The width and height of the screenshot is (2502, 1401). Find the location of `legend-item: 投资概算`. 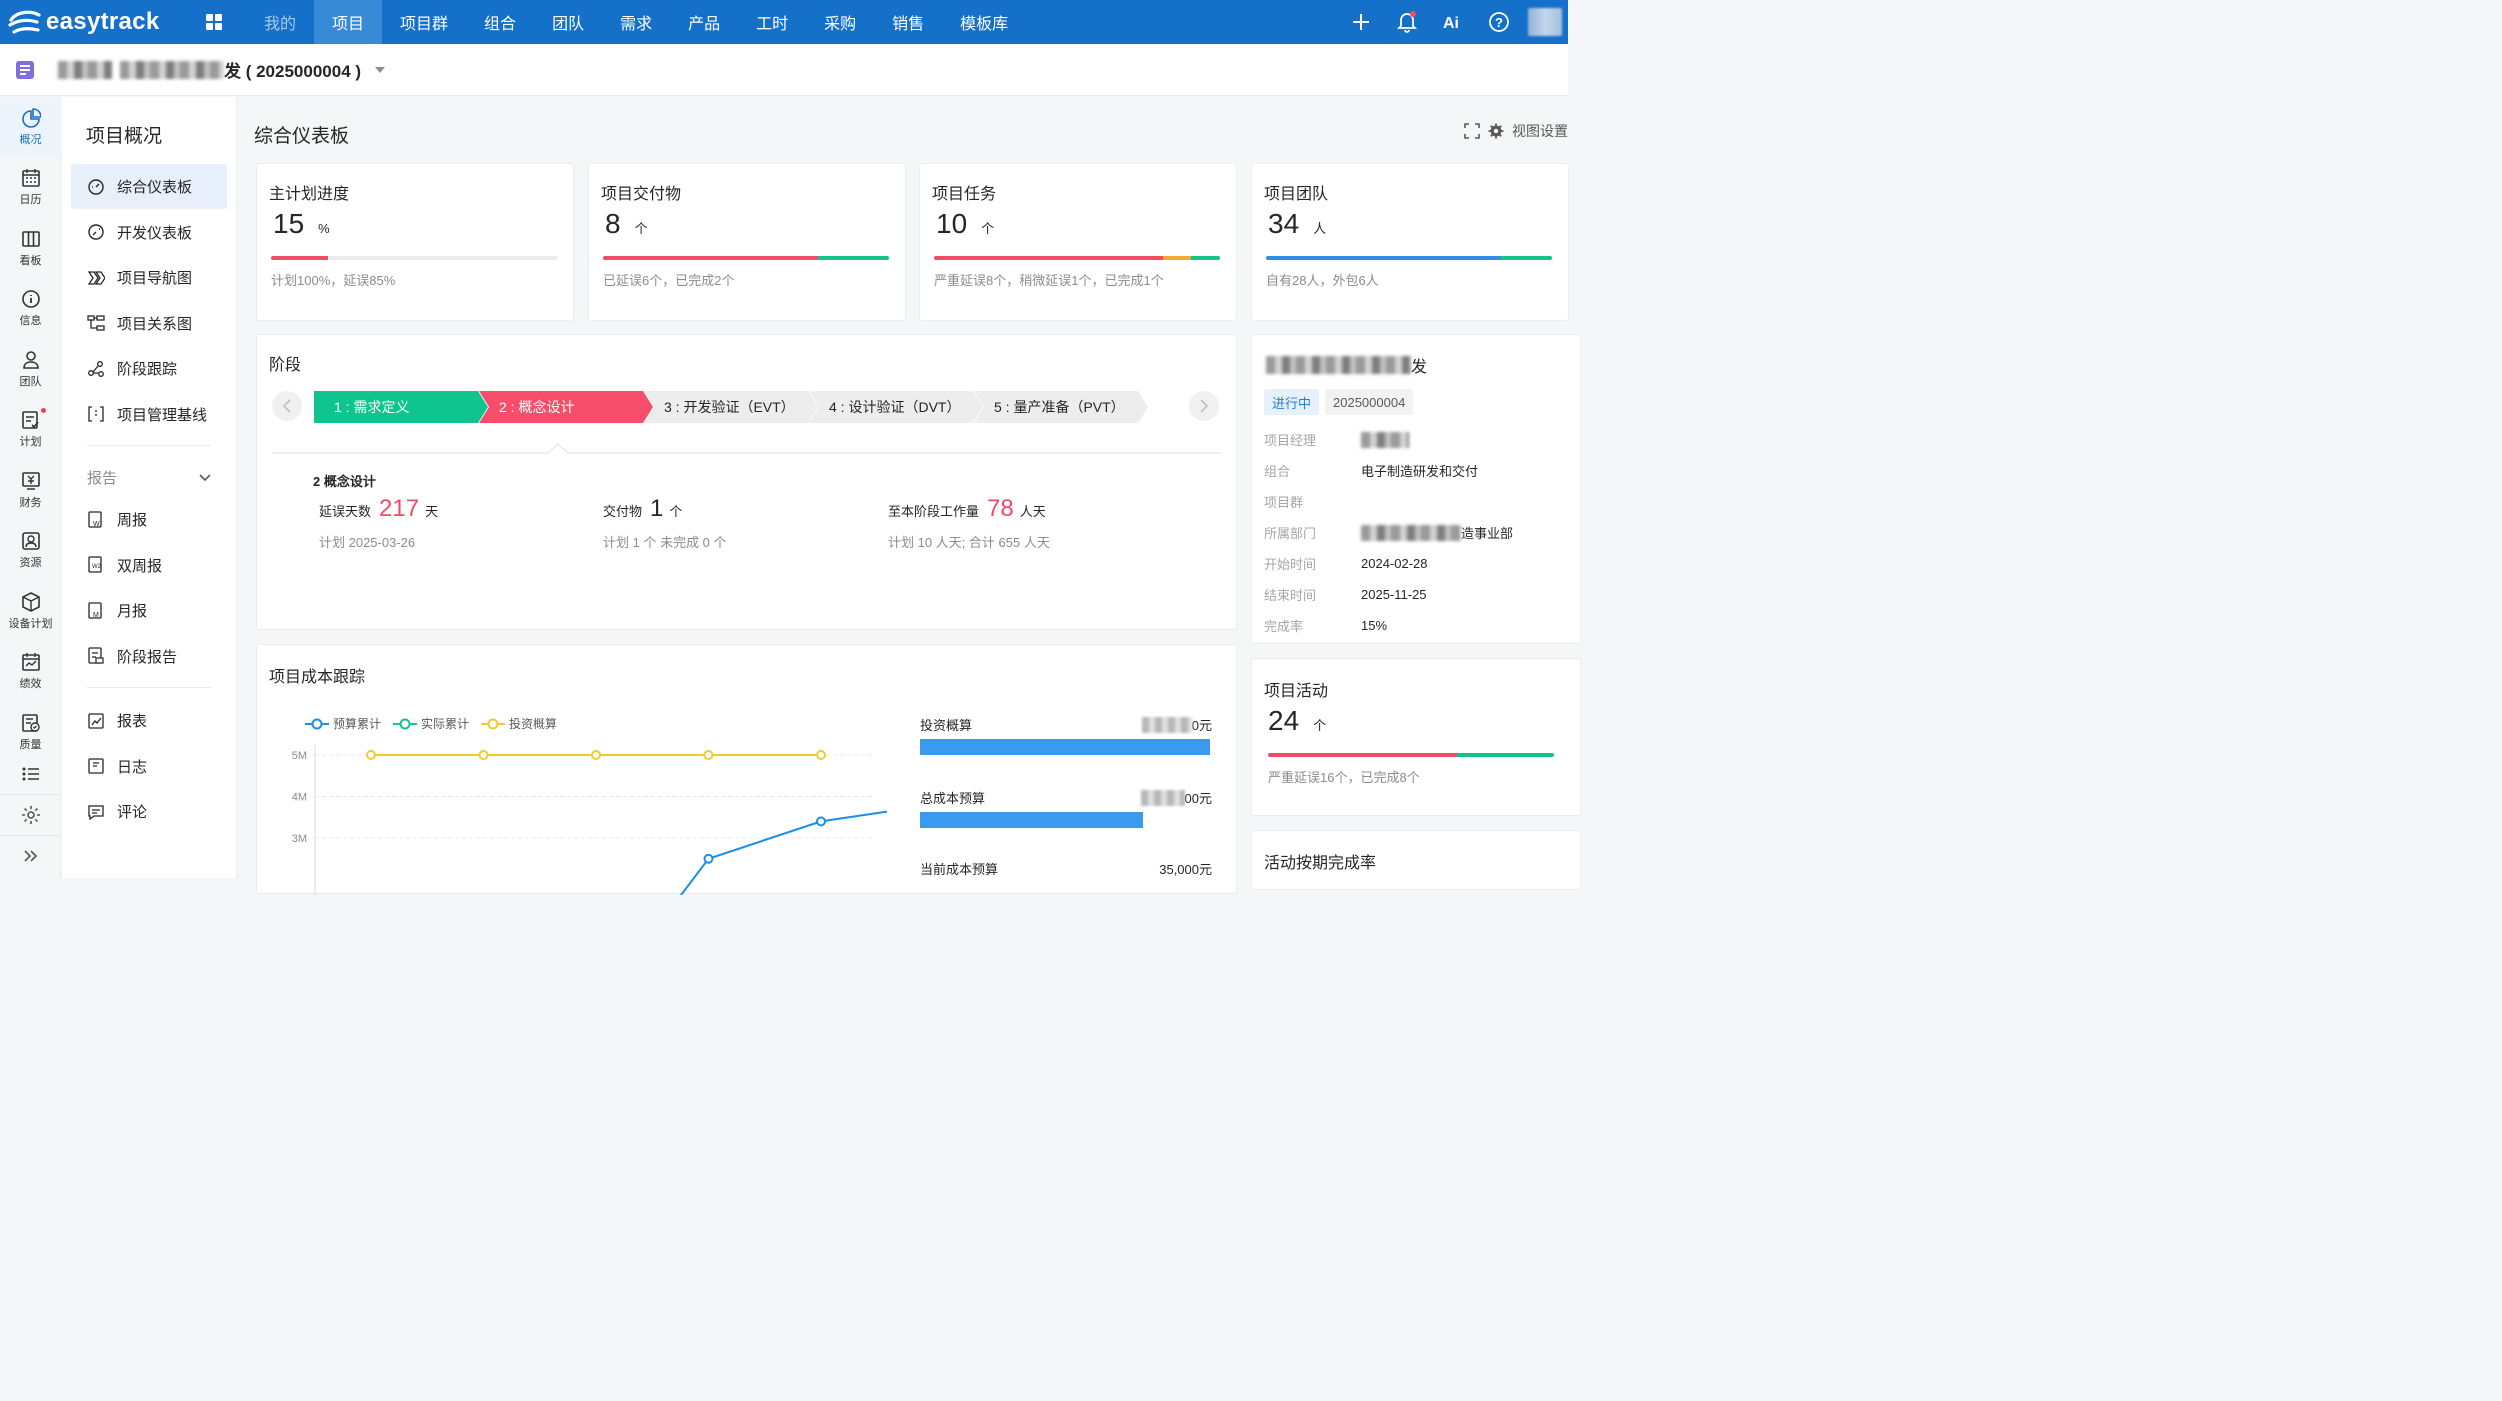

legend-item: 投资概算 is located at coordinates (519, 723).